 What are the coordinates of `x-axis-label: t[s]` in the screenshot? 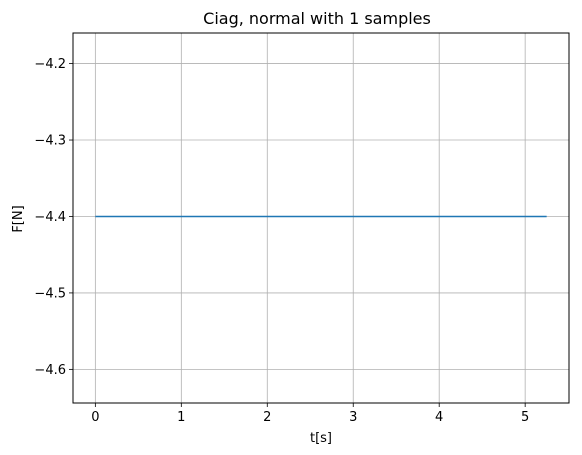 It's located at (321, 438).